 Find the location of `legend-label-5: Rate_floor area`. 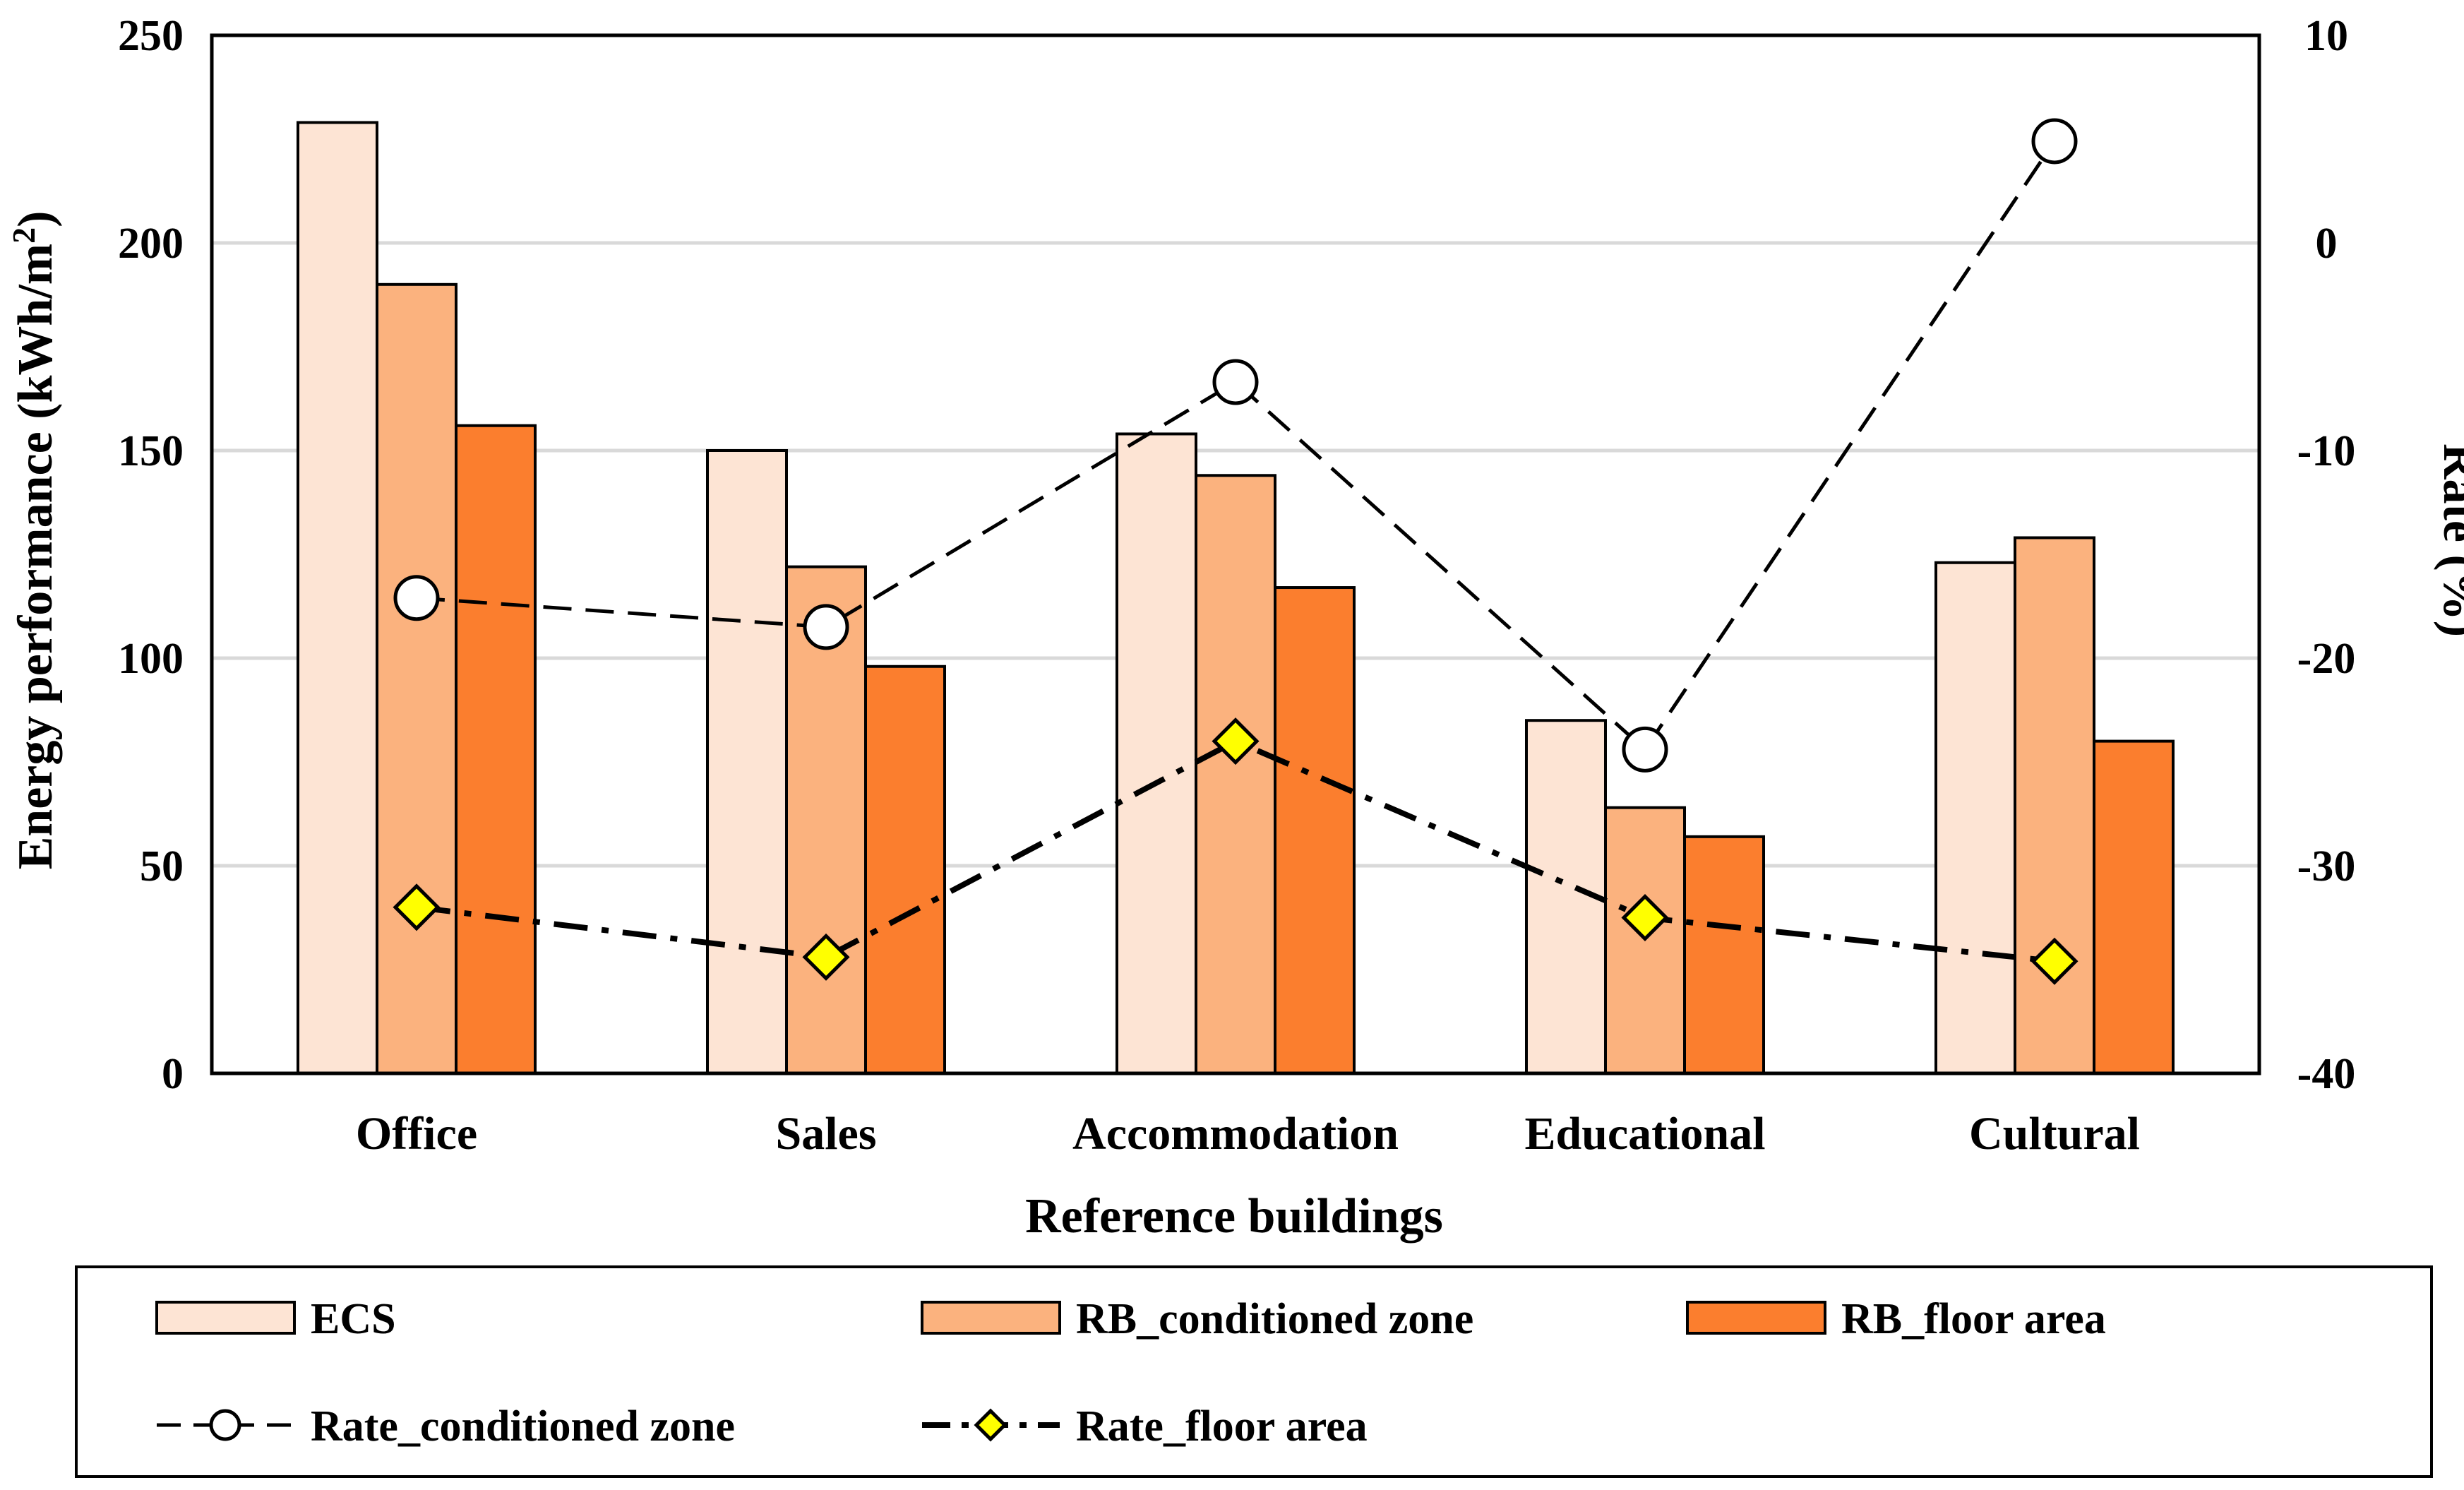

legend-label-5: Rate_floor area is located at coordinates (1222, 1426).